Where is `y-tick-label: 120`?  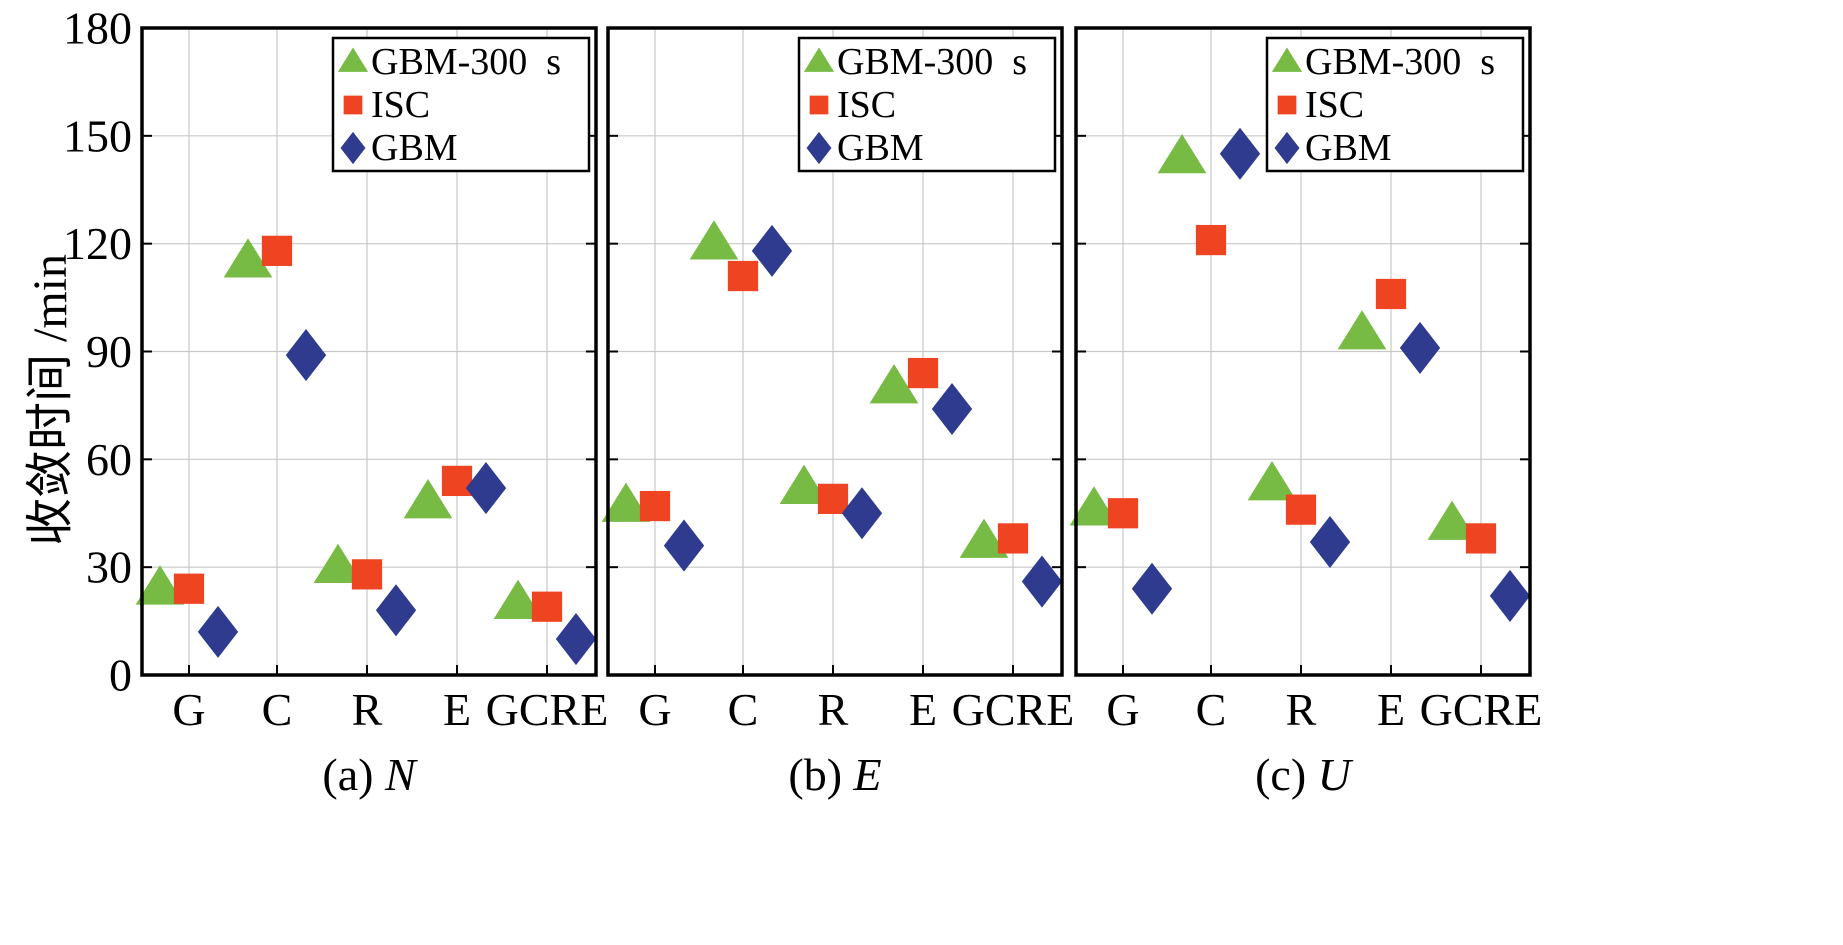
y-tick-label: 120 is located at coordinates (97, 243).